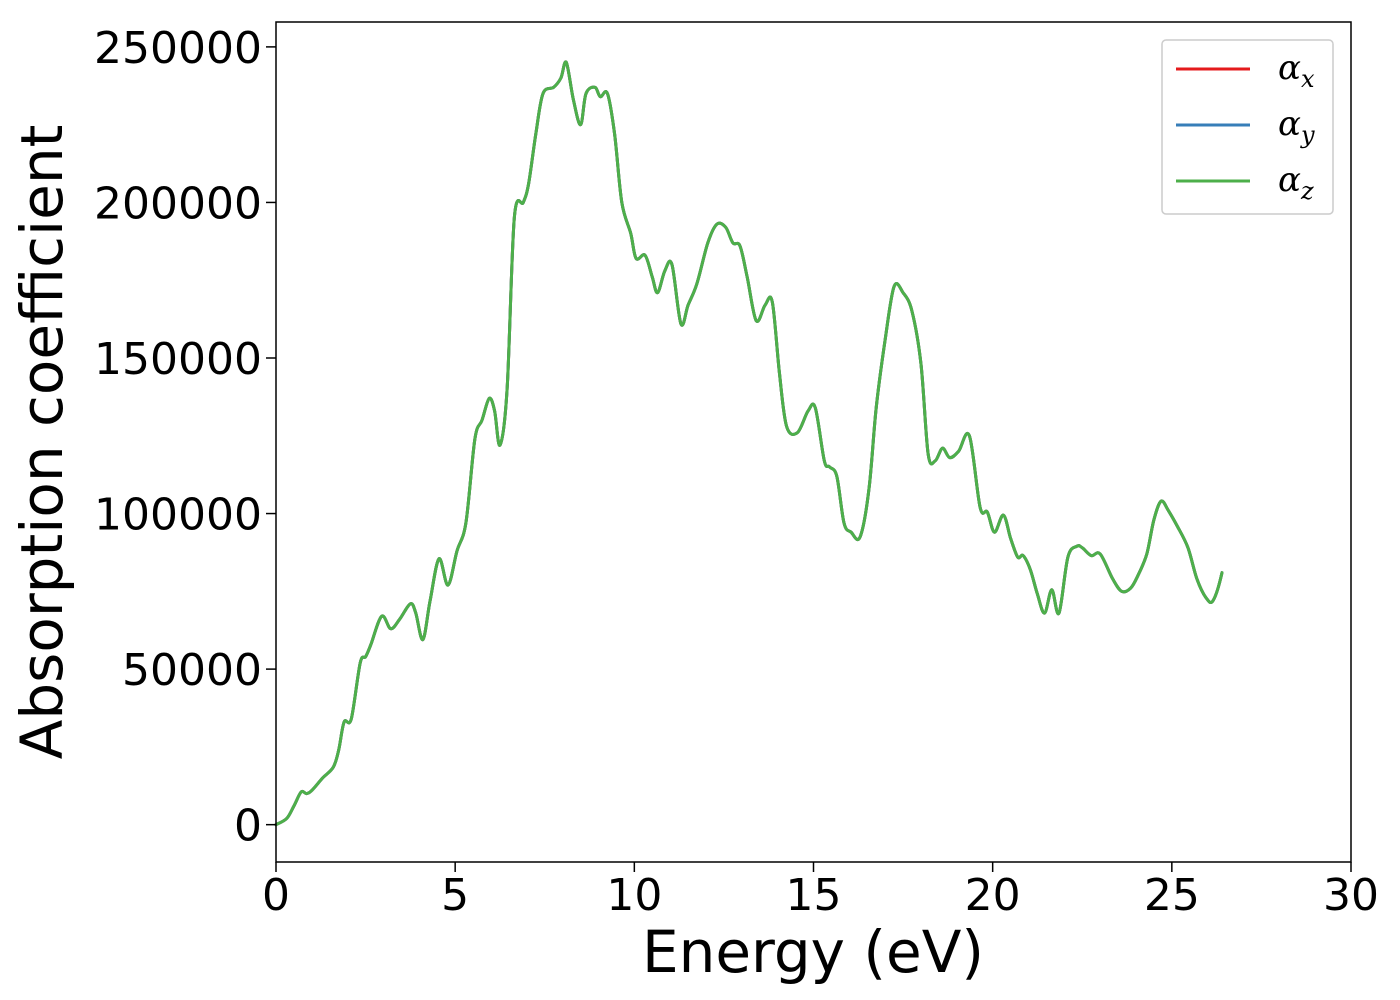 This screenshot has height=1000, width=1400. I want to click on y-tick-label: 200000, so click(178, 203).